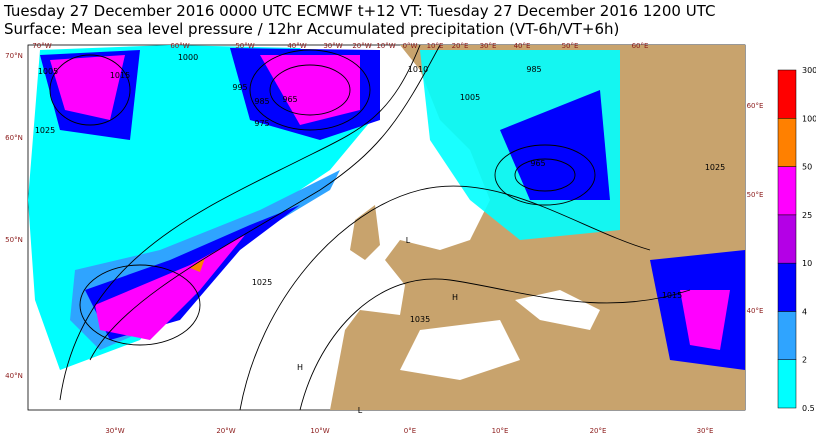 Image resolution: width=816 pixels, height=440 pixels. Describe the element at coordinates (261, 123) in the screenshot. I see `isobar-label: 975` at that location.